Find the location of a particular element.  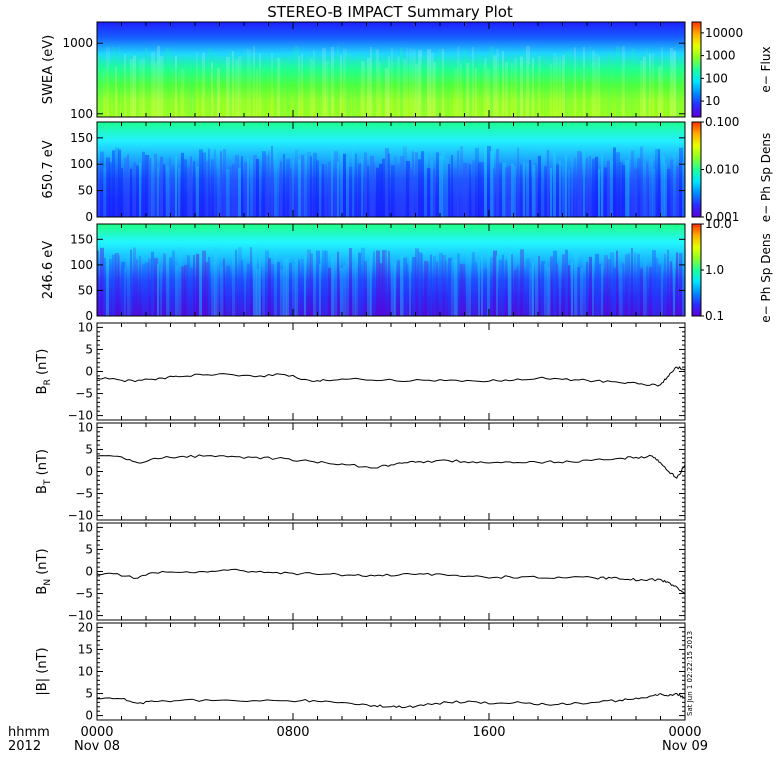

colorbar-tick-label: 0.001 is located at coordinates (722, 217).